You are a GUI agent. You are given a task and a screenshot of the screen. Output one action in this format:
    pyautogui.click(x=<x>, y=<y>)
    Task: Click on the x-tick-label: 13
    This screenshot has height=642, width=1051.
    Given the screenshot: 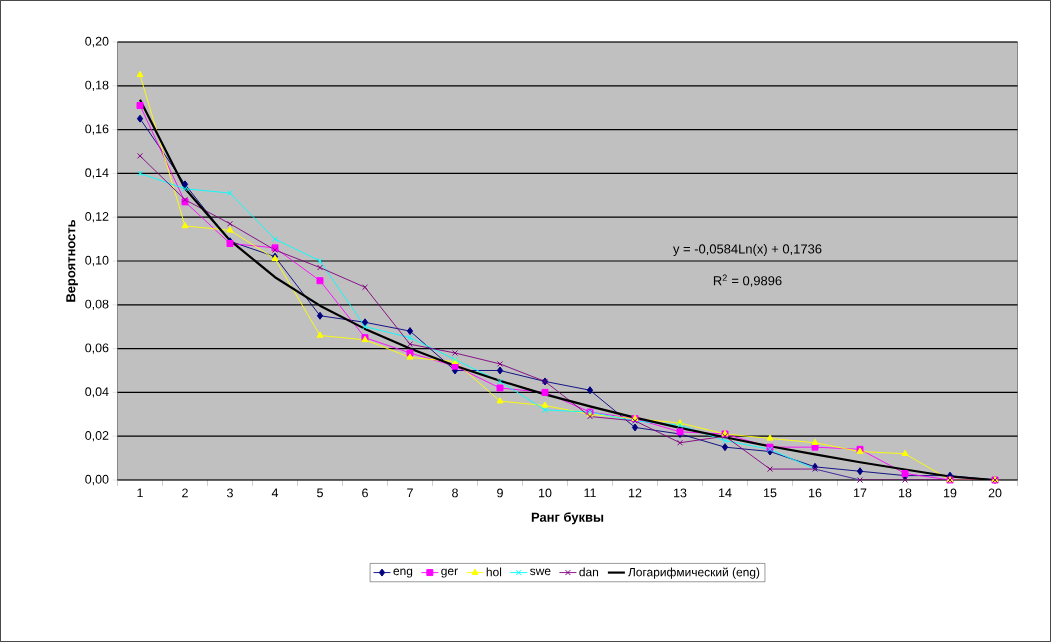 What is the action you would take?
    pyautogui.click(x=680, y=493)
    